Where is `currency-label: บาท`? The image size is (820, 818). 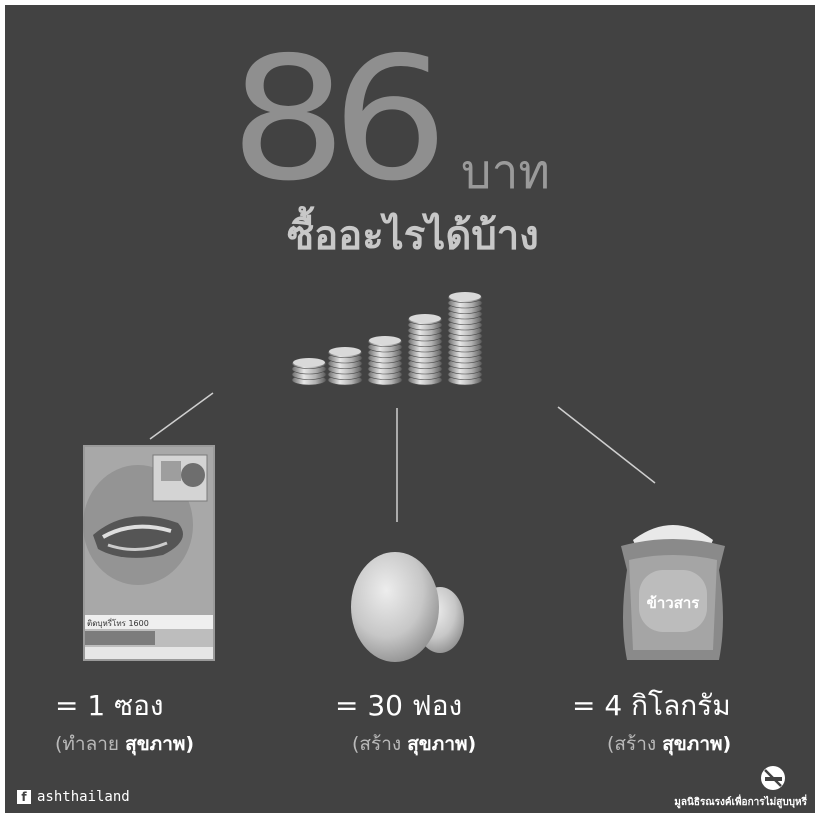
currency-label: บาท is located at coordinates (506, 172).